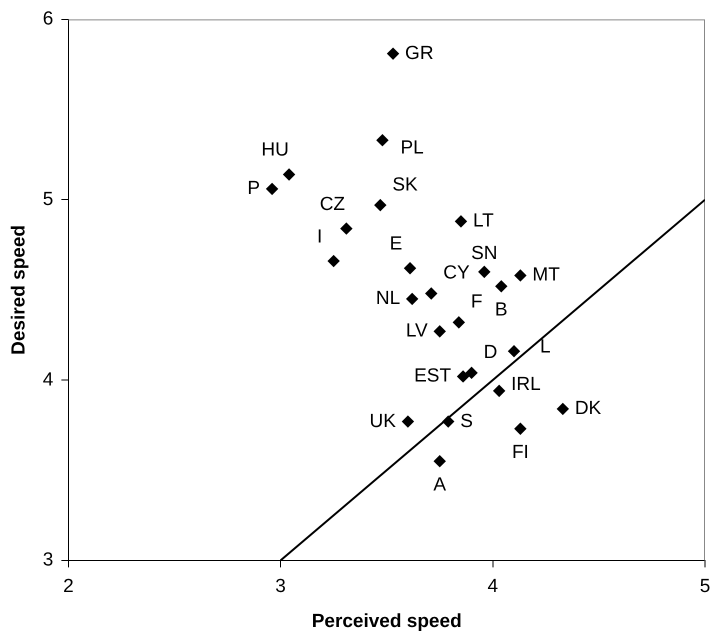 This screenshot has height=641, width=719. What do you see at coordinates (433, 376) in the screenshot?
I see `series-label: EST` at bounding box center [433, 376].